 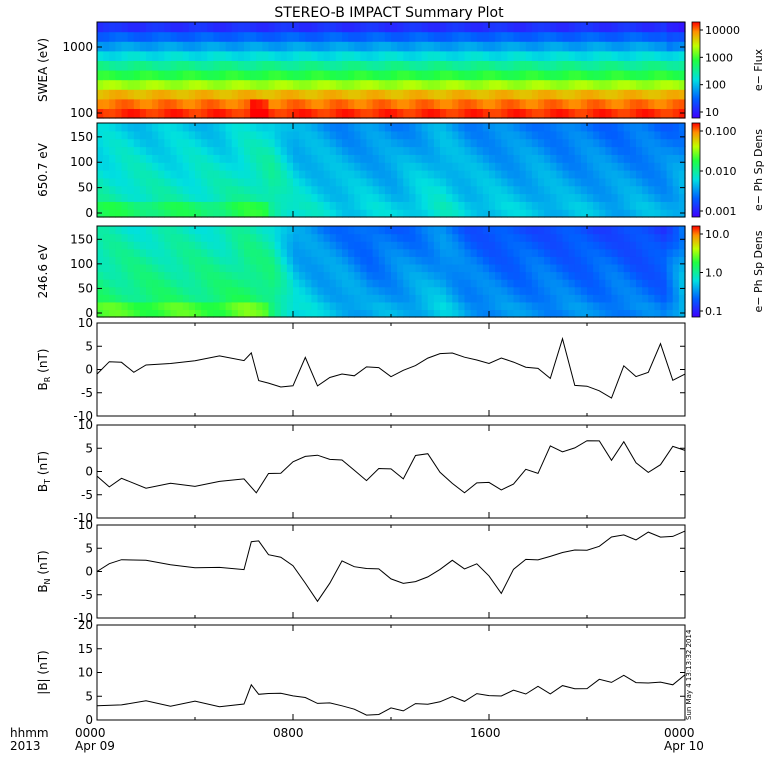 I want to click on time-tick-3-row2: Apr 10, so click(x=684, y=746).